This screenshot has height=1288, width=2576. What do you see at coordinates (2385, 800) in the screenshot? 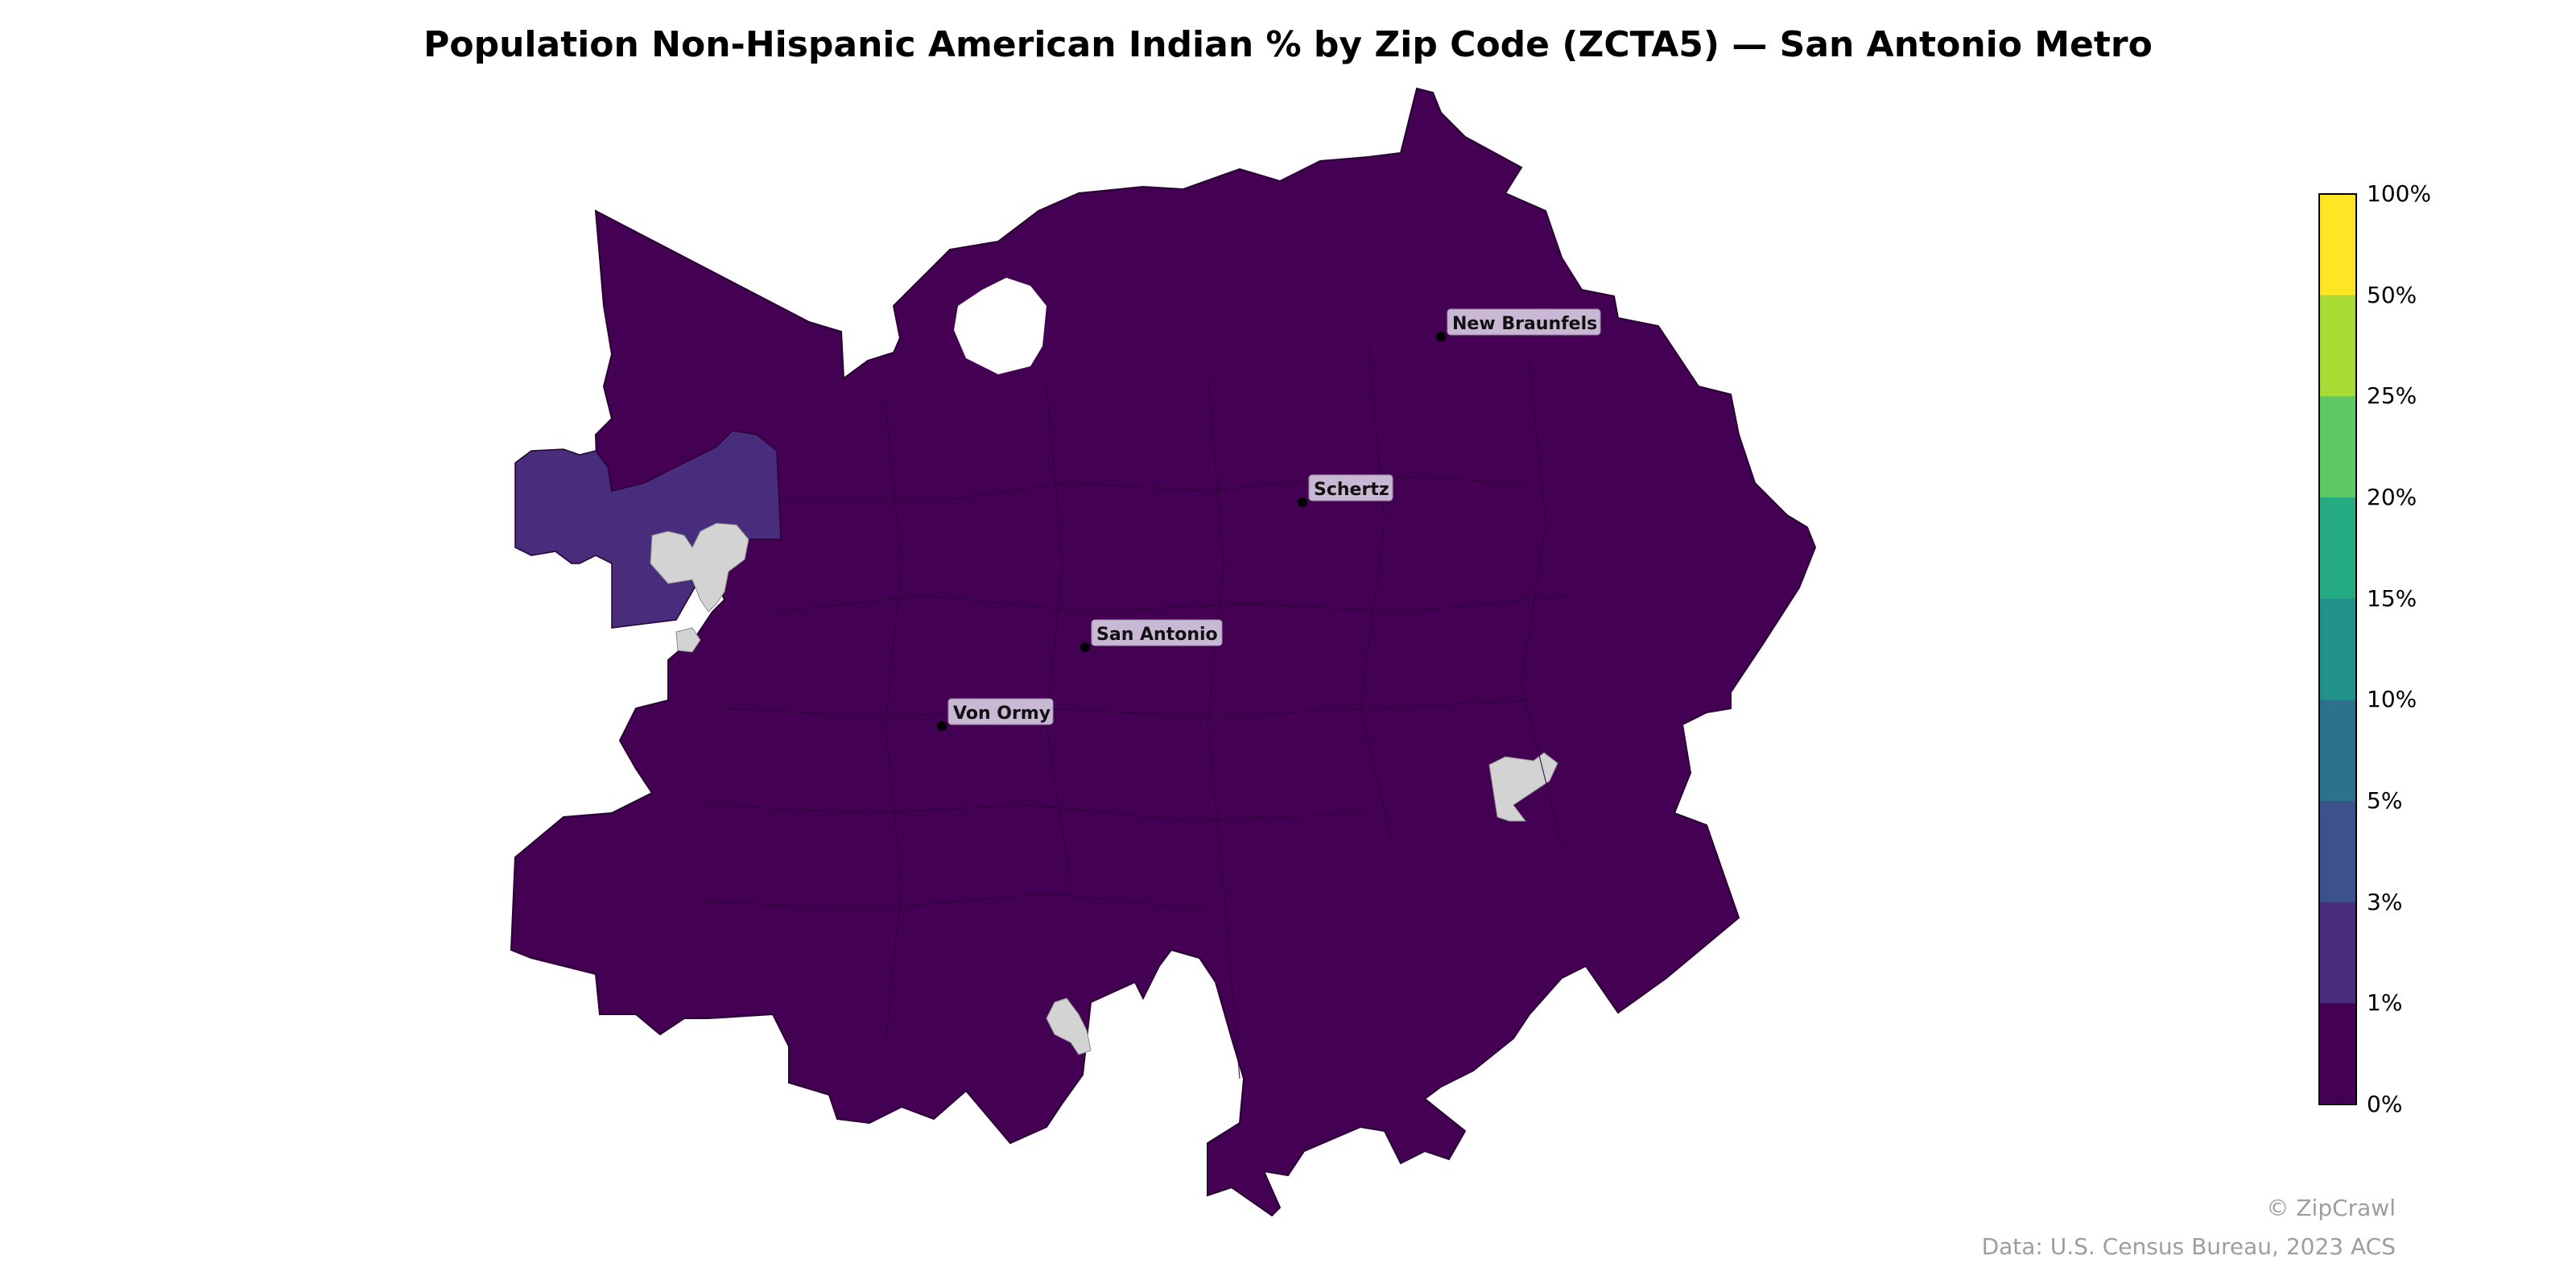
I see `legend-tick-label: 5%` at bounding box center [2385, 800].